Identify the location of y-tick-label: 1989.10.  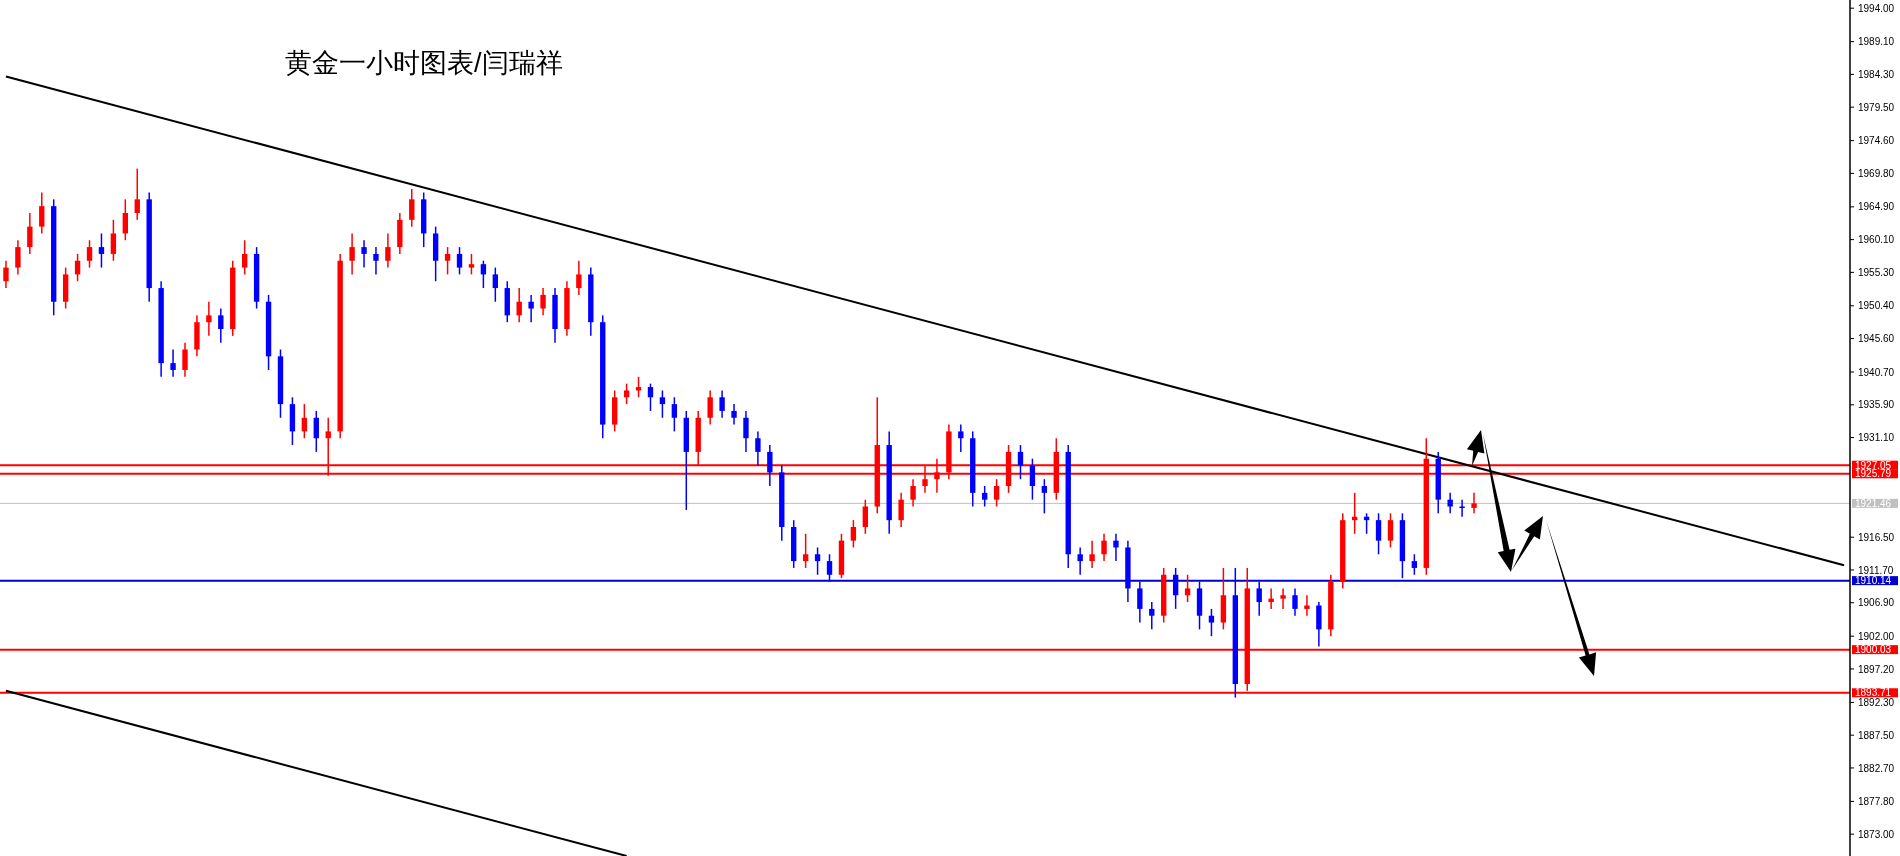
(1876, 42).